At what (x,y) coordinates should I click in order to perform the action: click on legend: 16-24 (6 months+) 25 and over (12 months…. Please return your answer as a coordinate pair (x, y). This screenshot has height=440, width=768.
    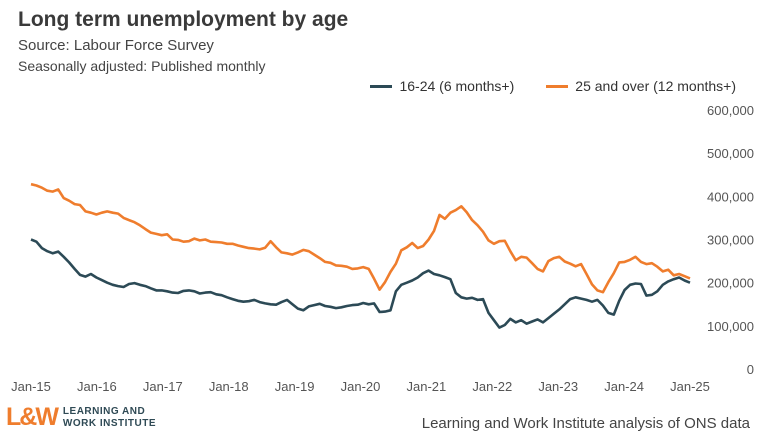
    Looking at the image, I should click on (553, 86).